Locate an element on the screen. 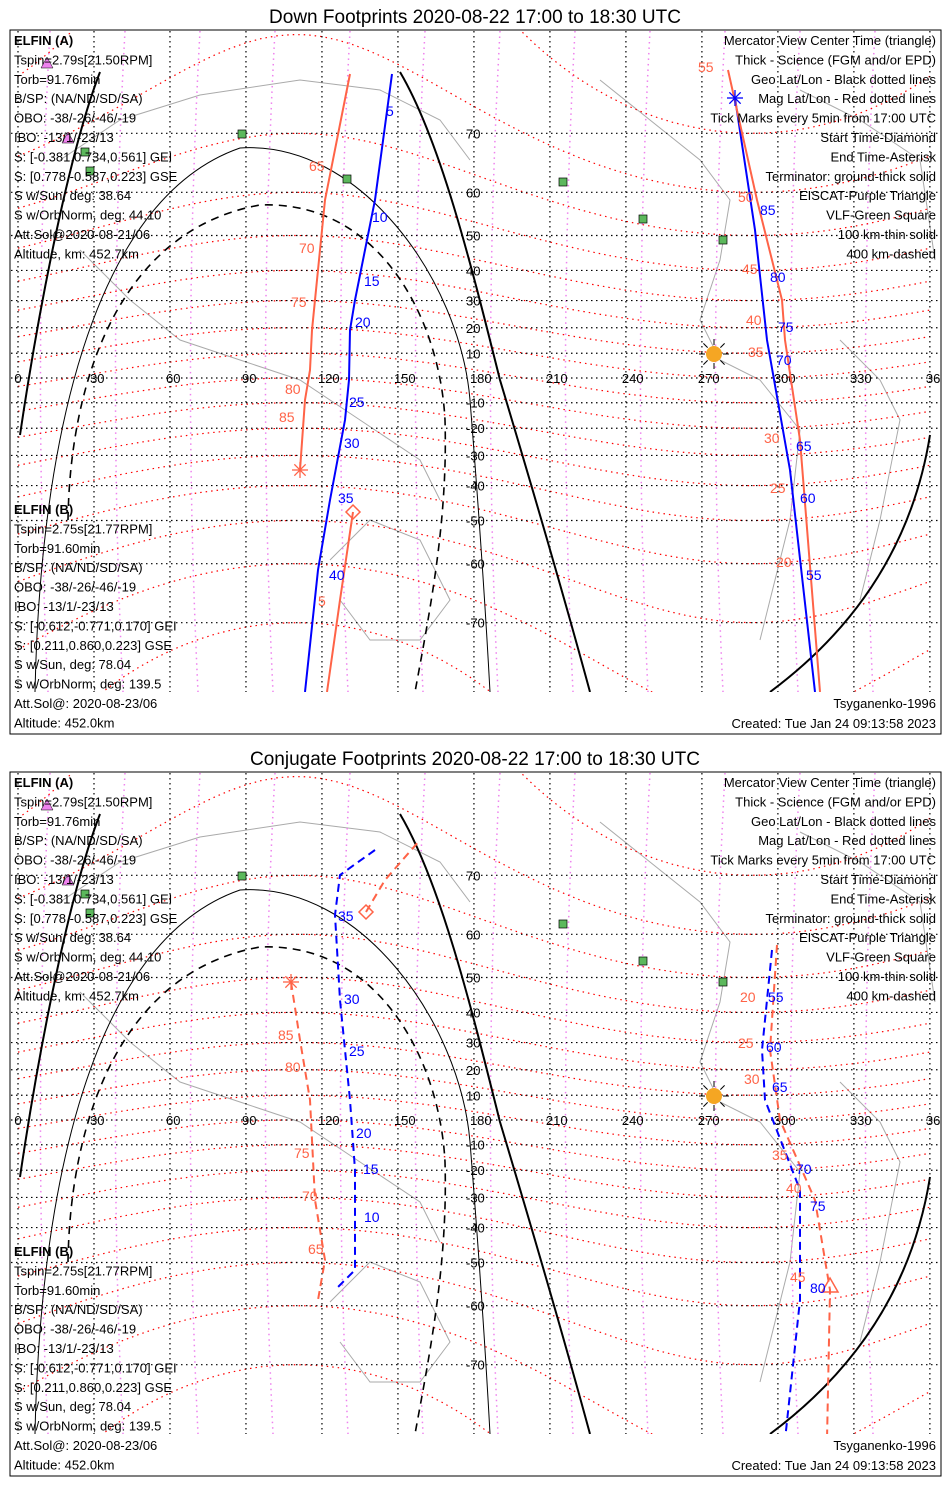 Image resolution: width=950 pixels, height=1500 pixels. elfin-b-info-line: Altitude: 452.0km is located at coordinates (64, 1464).